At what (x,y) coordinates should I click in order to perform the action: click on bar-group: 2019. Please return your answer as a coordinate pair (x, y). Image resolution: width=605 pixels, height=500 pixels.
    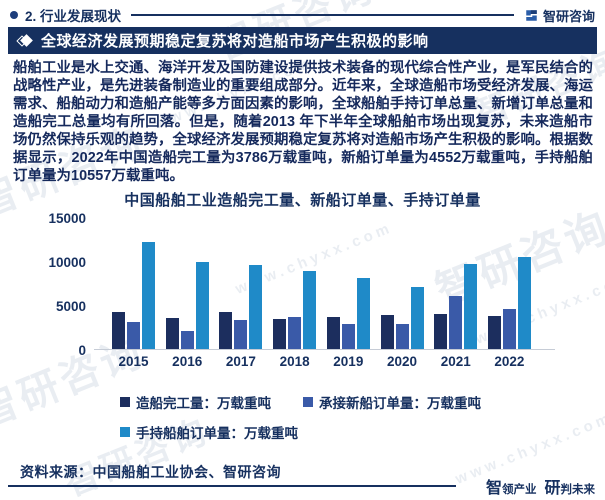
    Looking at the image, I should click on (348, 293).